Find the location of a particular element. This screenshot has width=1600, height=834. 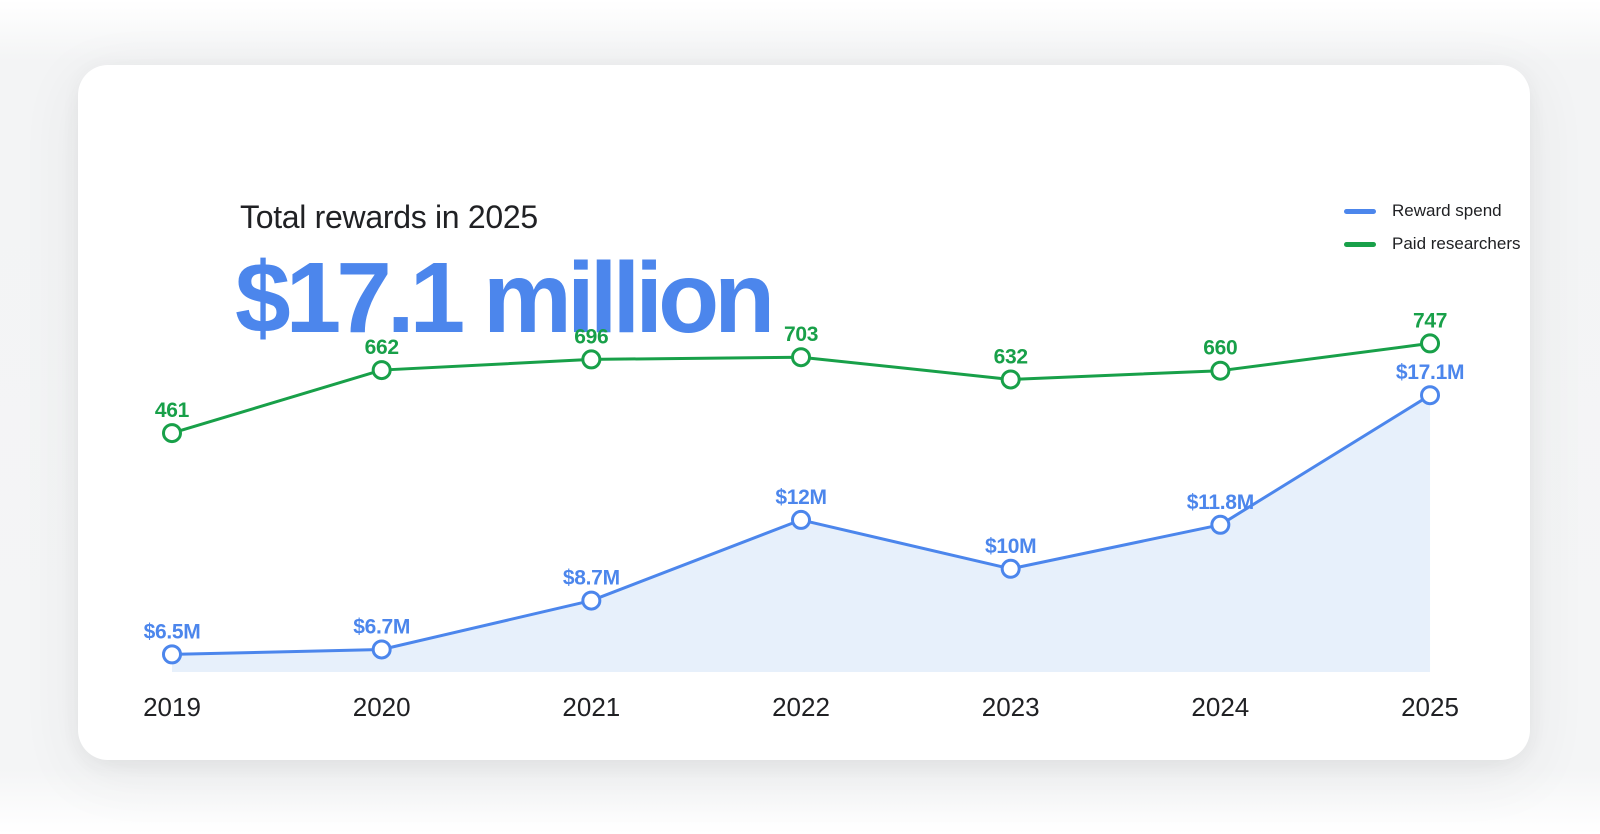

paid-researchers-point-2025 is located at coordinates (1430, 343).